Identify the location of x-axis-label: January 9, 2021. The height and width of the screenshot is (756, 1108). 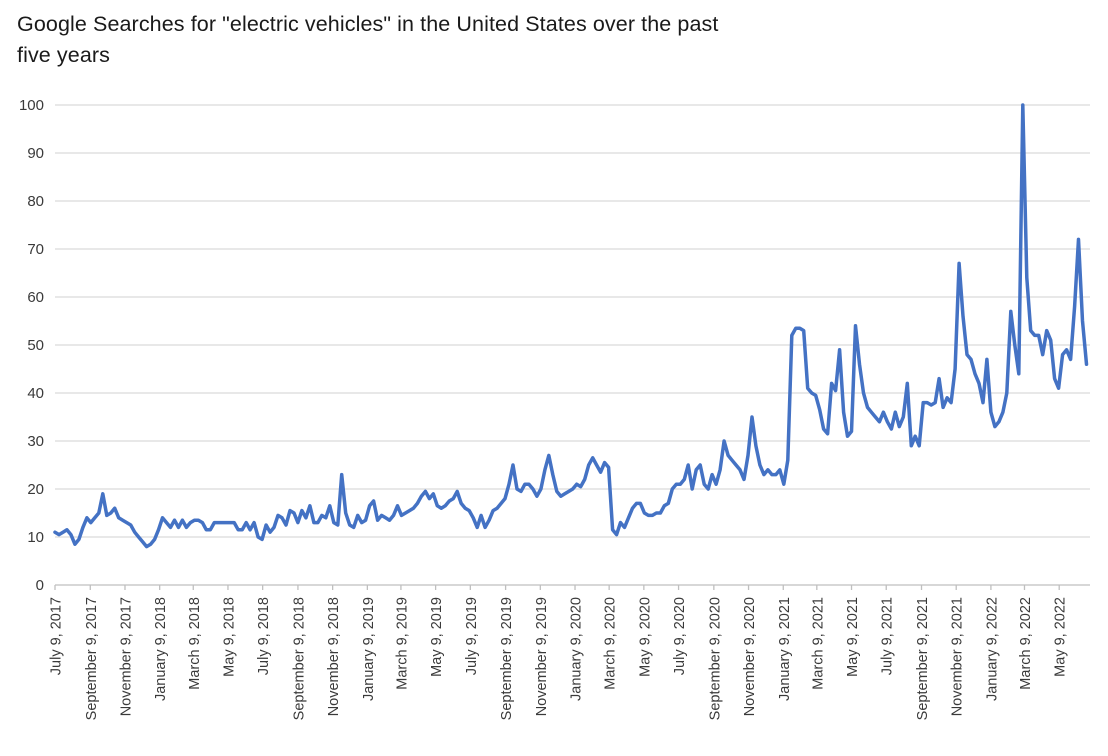
(785, 649).